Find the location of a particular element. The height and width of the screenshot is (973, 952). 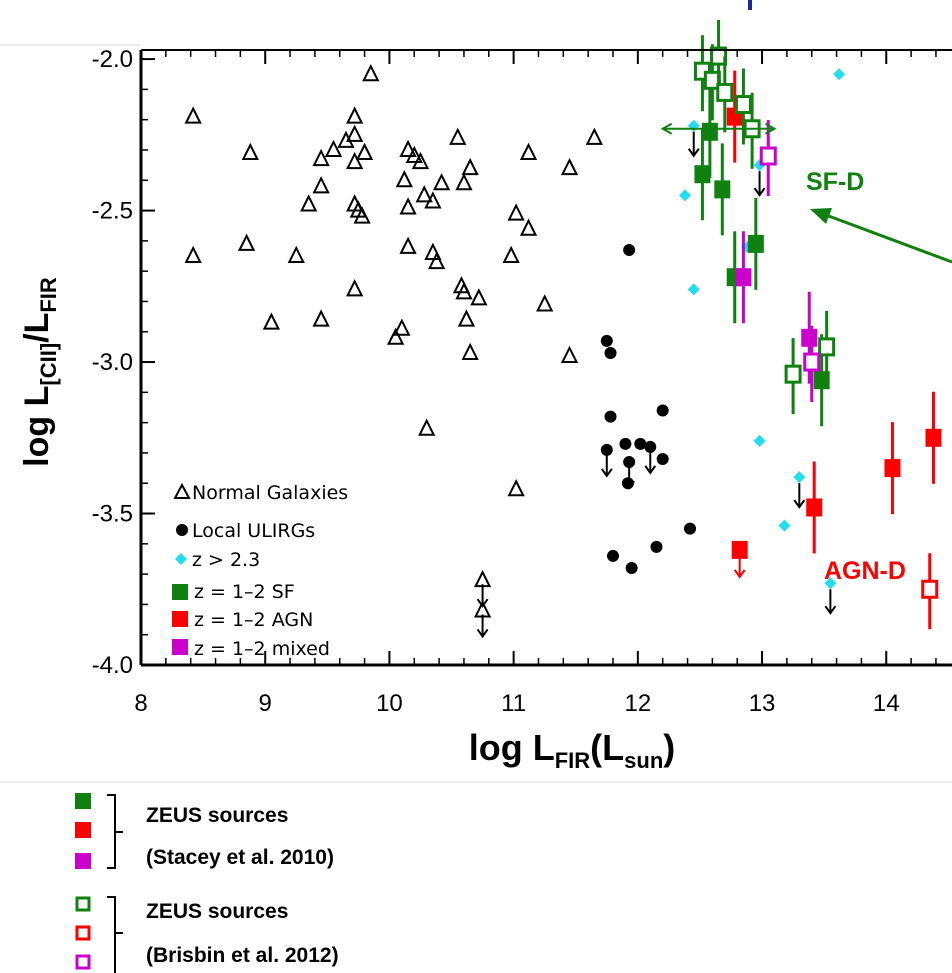

legend-triangle-marker is located at coordinates (182, 490).